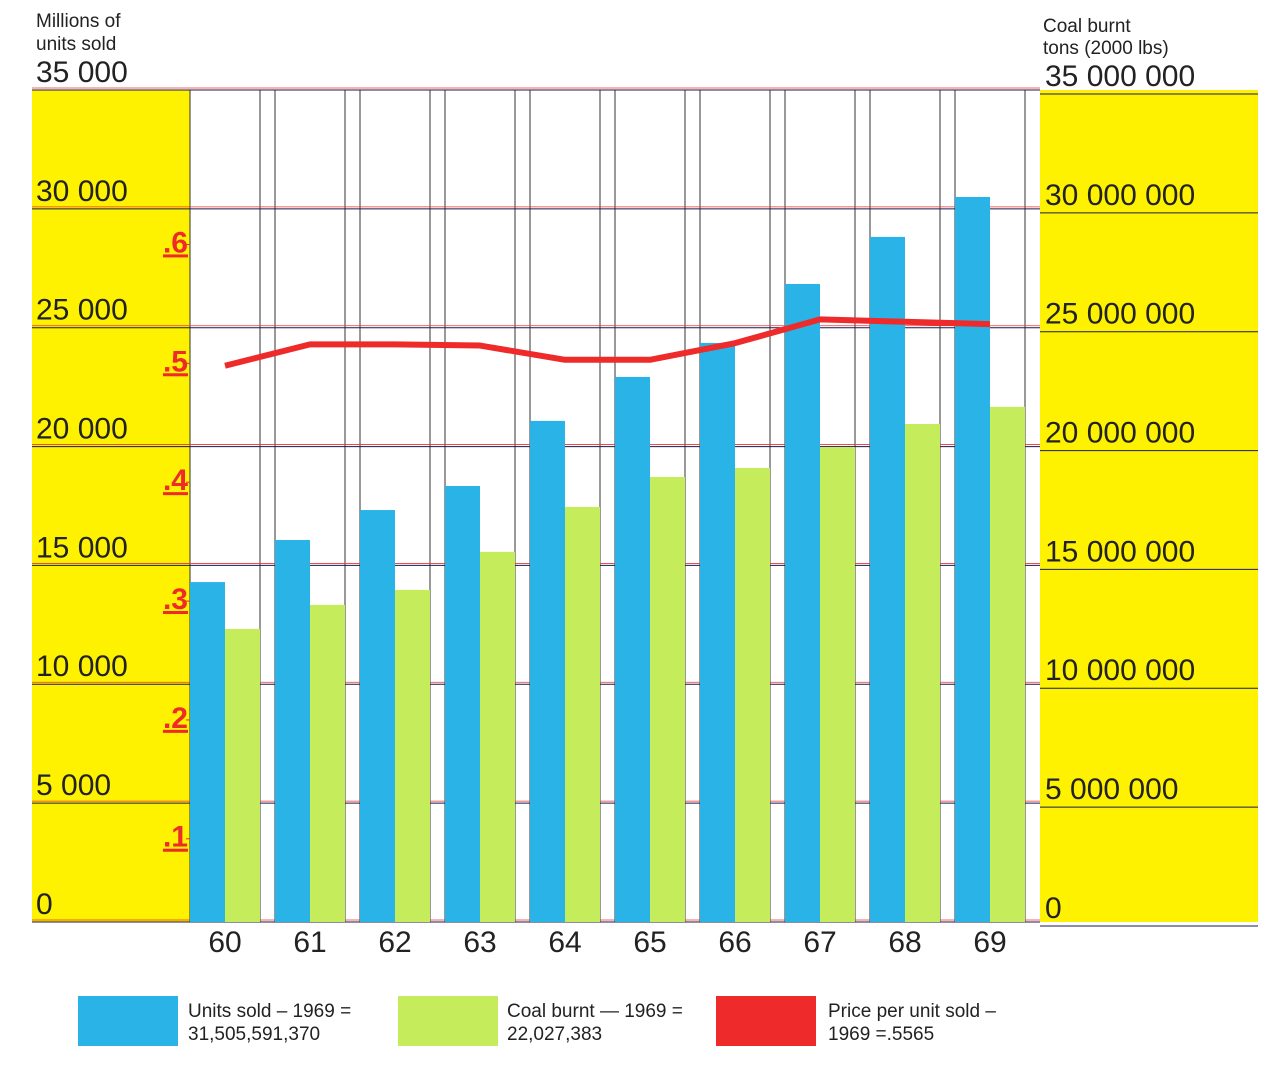 This screenshot has width=1277, height=1071. What do you see at coordinates (479, 942) in the screenshot?
I see `x-tick-label: 63` at bounding box center [479, 942].